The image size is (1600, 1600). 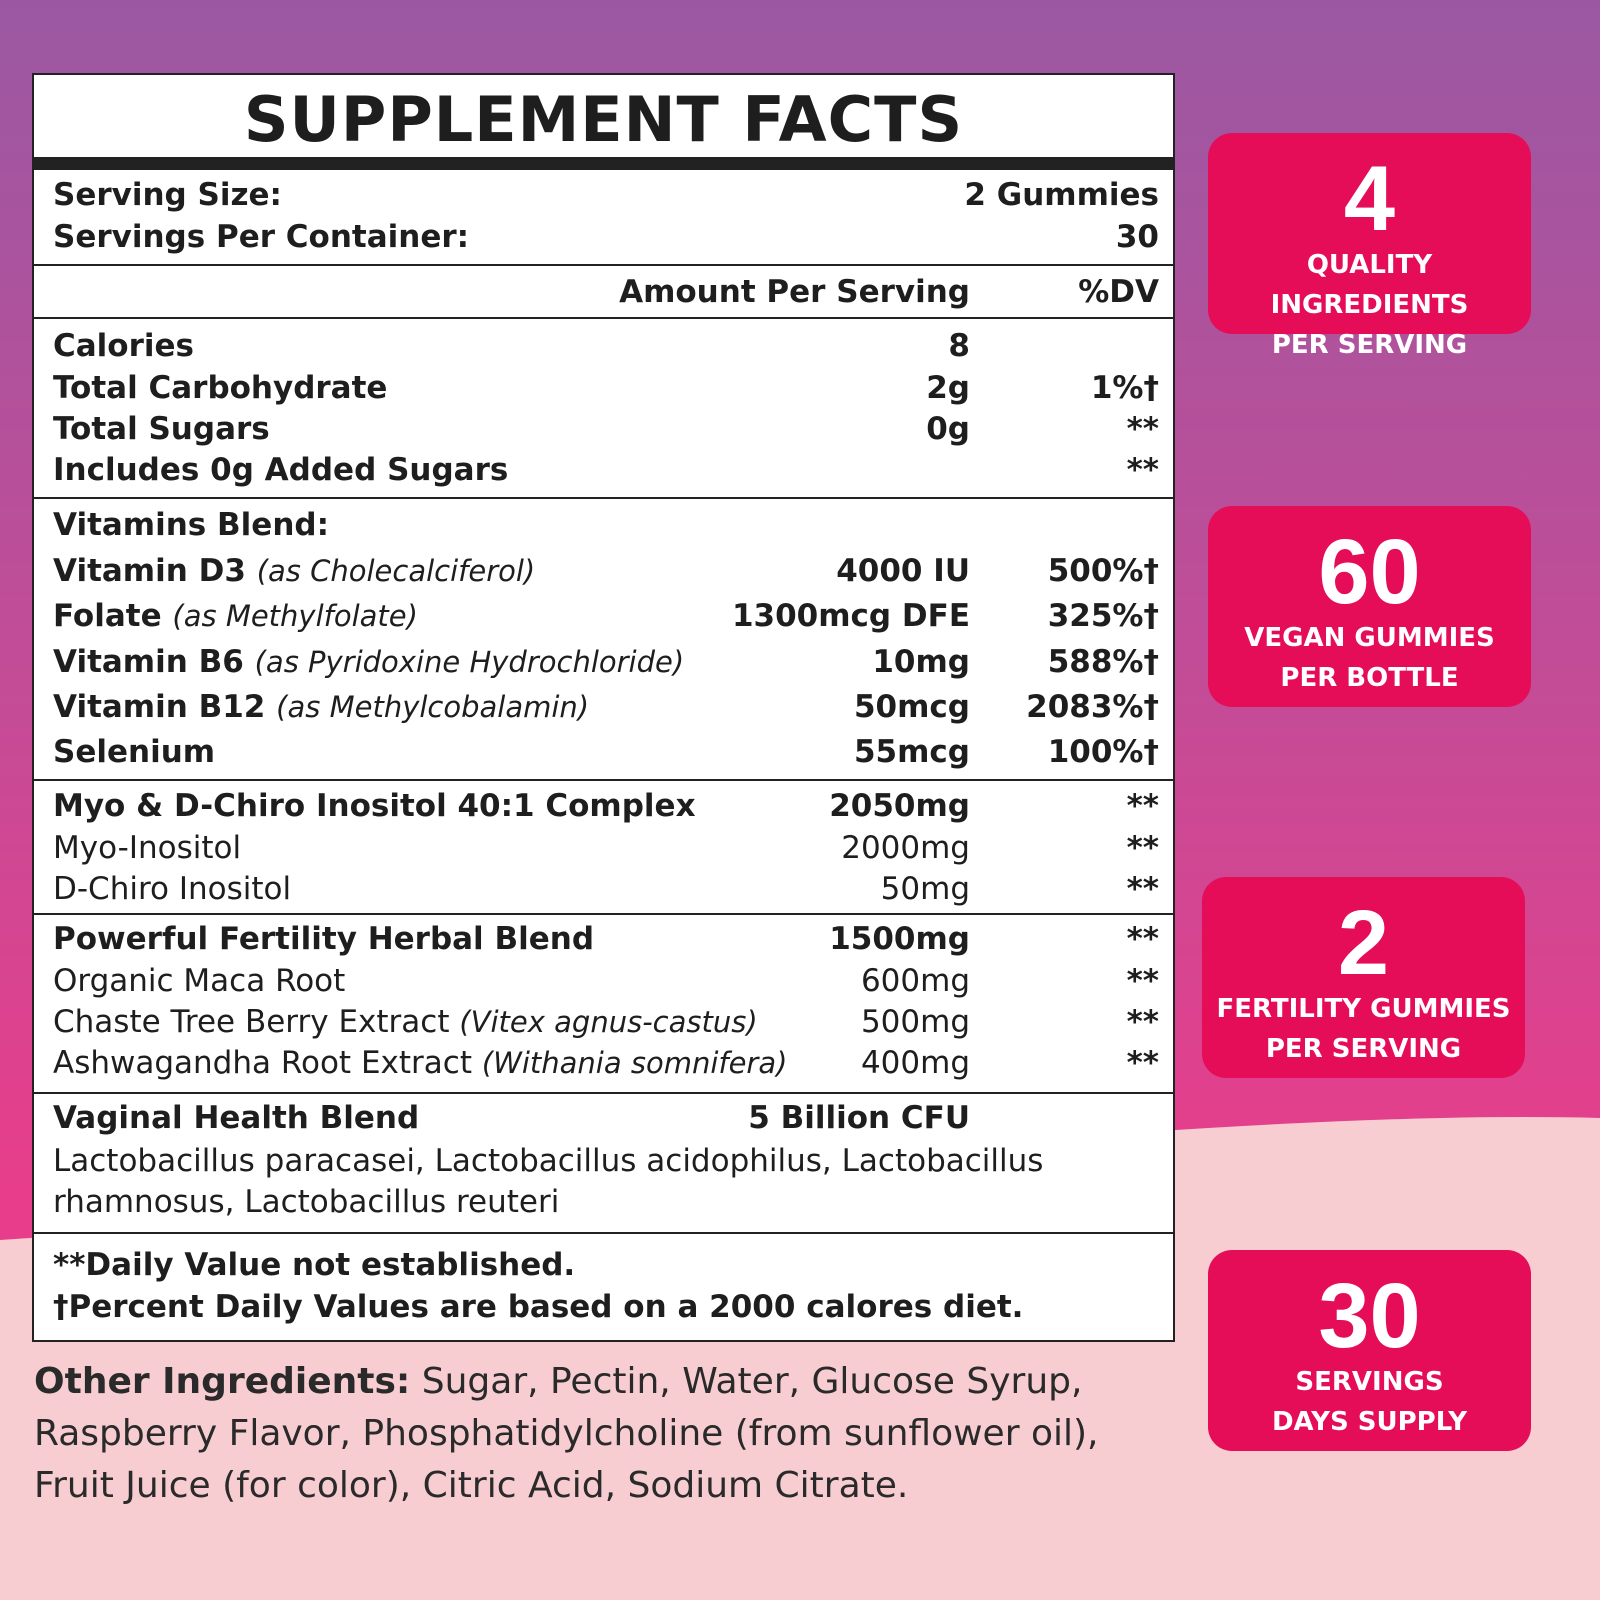 I want to click on column-header-dv: %DV, so click(x=1118, y=292).